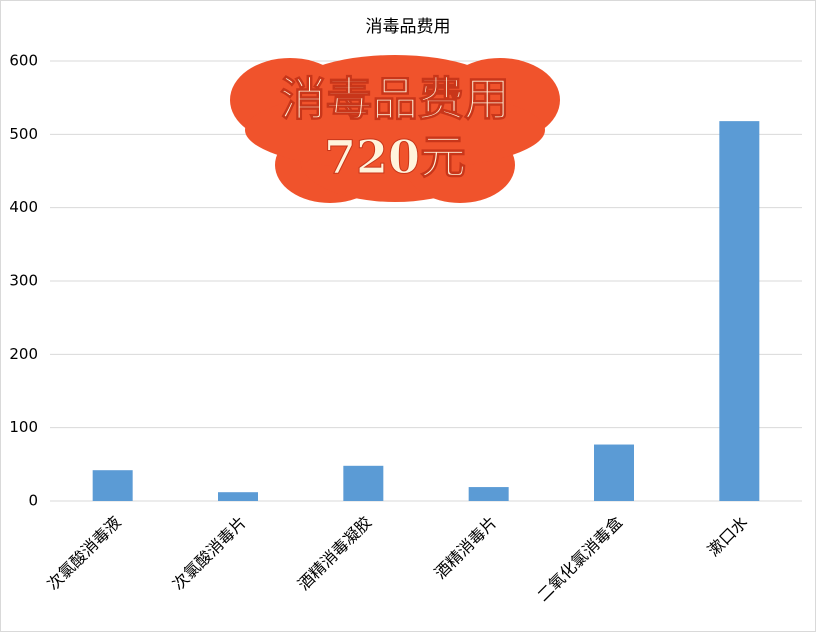 Image resolution: width=816 pixels, height=632 pixels. What do you see at coordinates (33, 501) in the screenshot?
I see `y-tick-label: 0` at bounding box center [33, 501].